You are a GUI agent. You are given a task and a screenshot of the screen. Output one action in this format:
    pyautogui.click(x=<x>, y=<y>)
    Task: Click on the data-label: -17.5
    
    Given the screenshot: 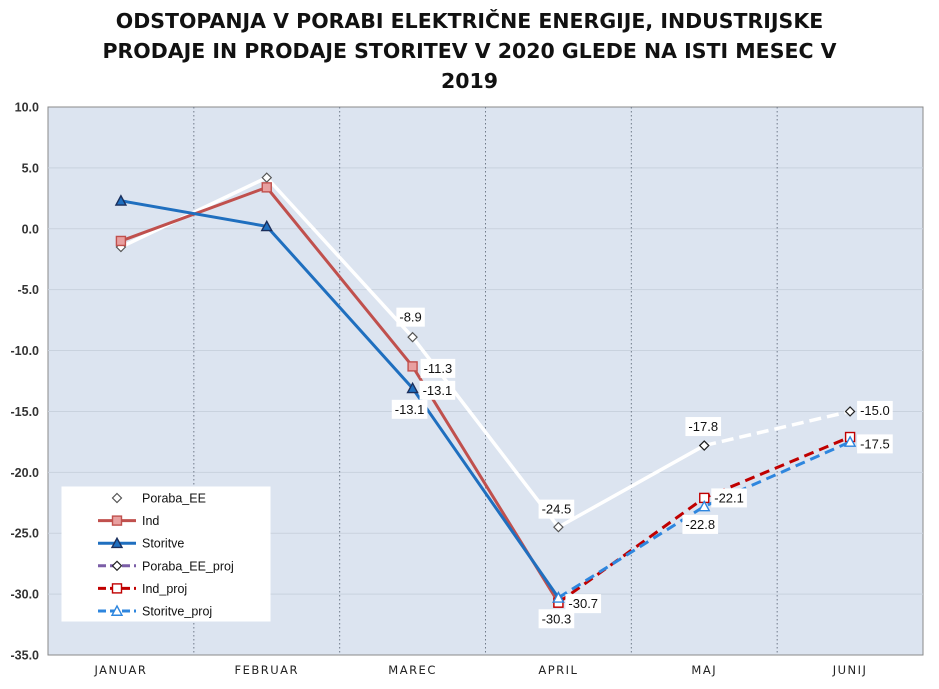 What is the action you would take?
    pyautogui.click(x=875, y=444)
    